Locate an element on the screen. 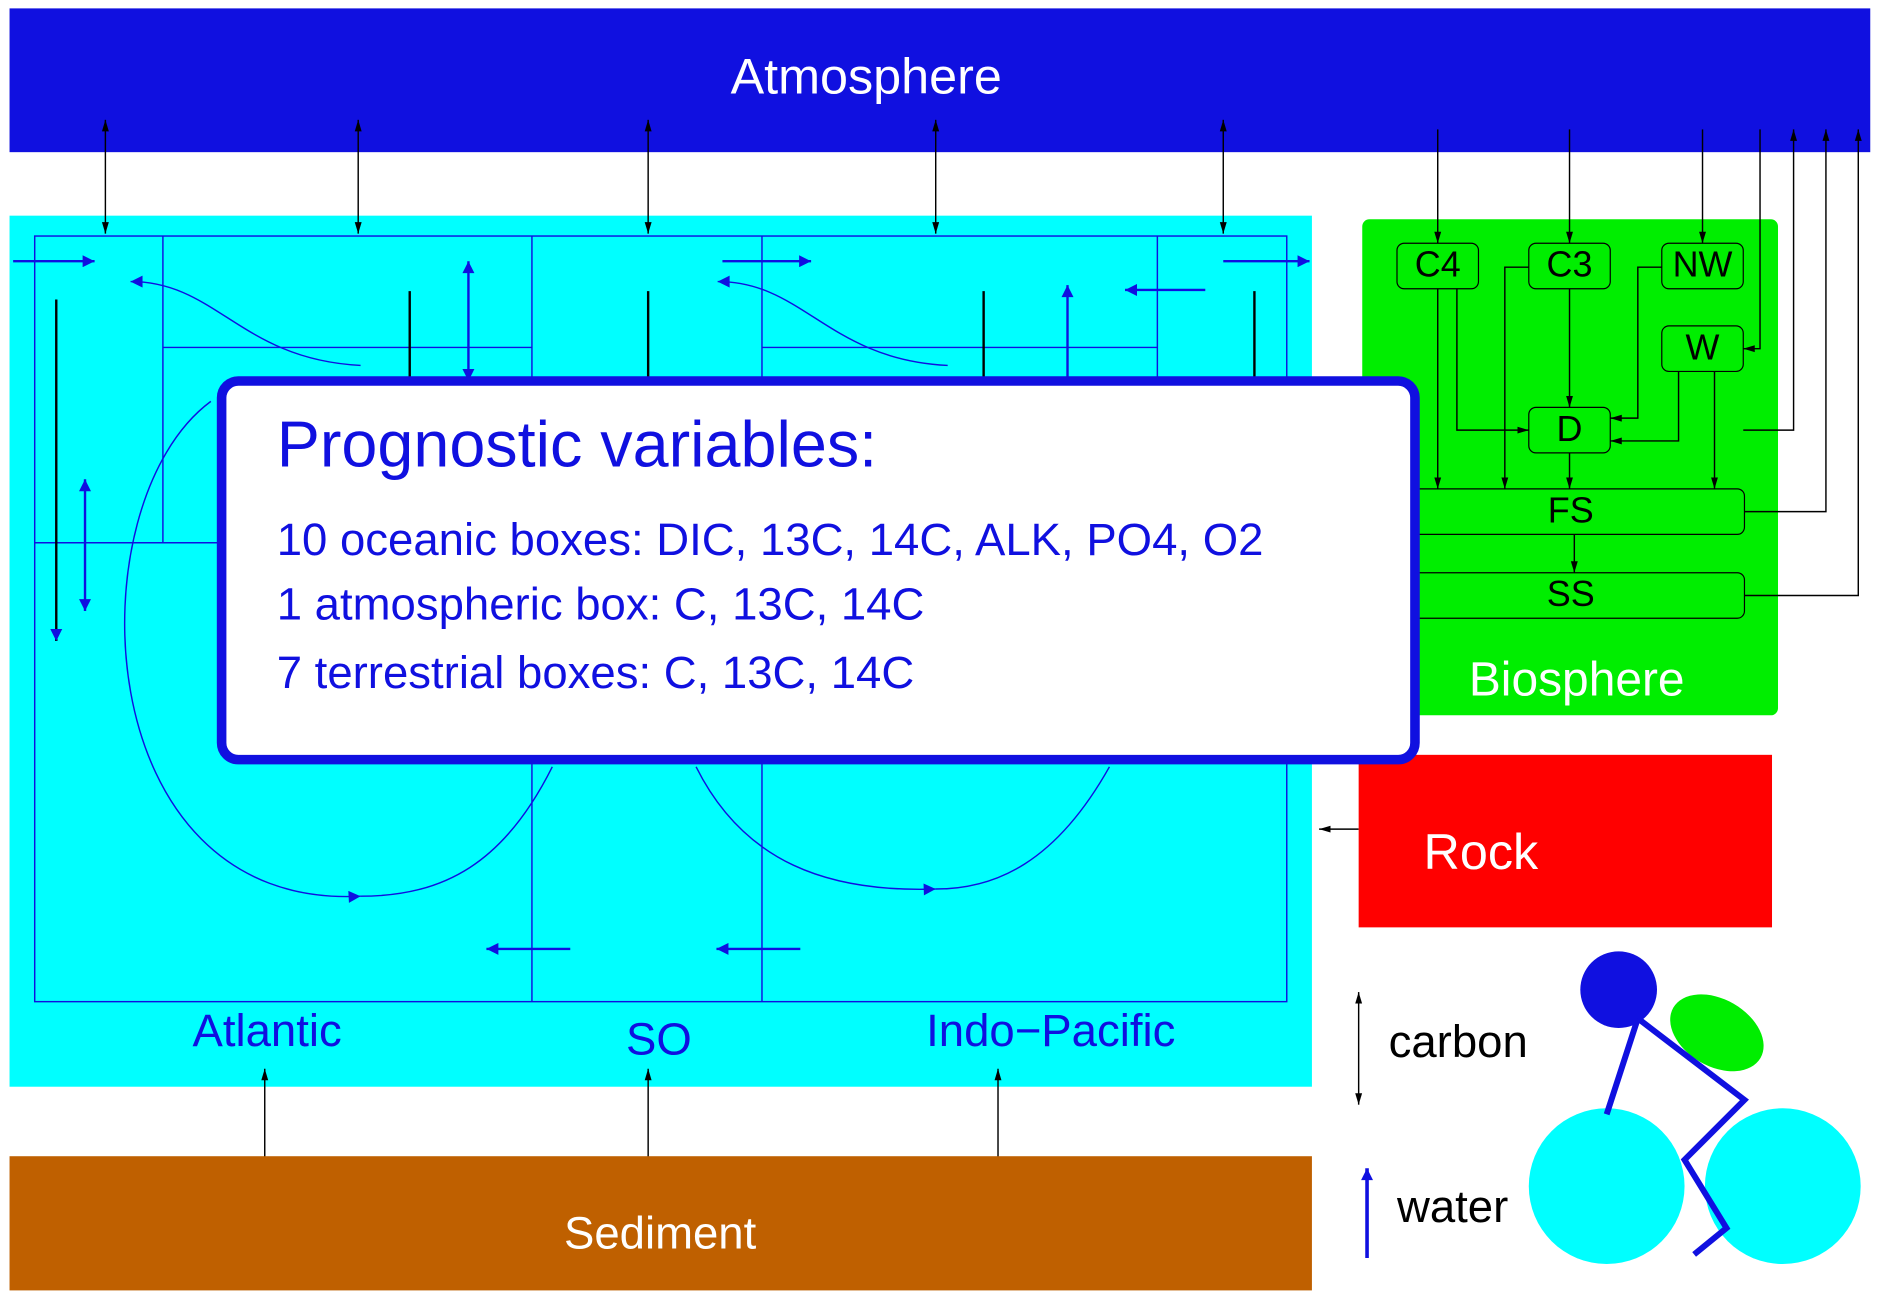 The width and height of the screenshot is (1881, 1294). info-title: Prognostic variables: is located at coordinates (577, 443).